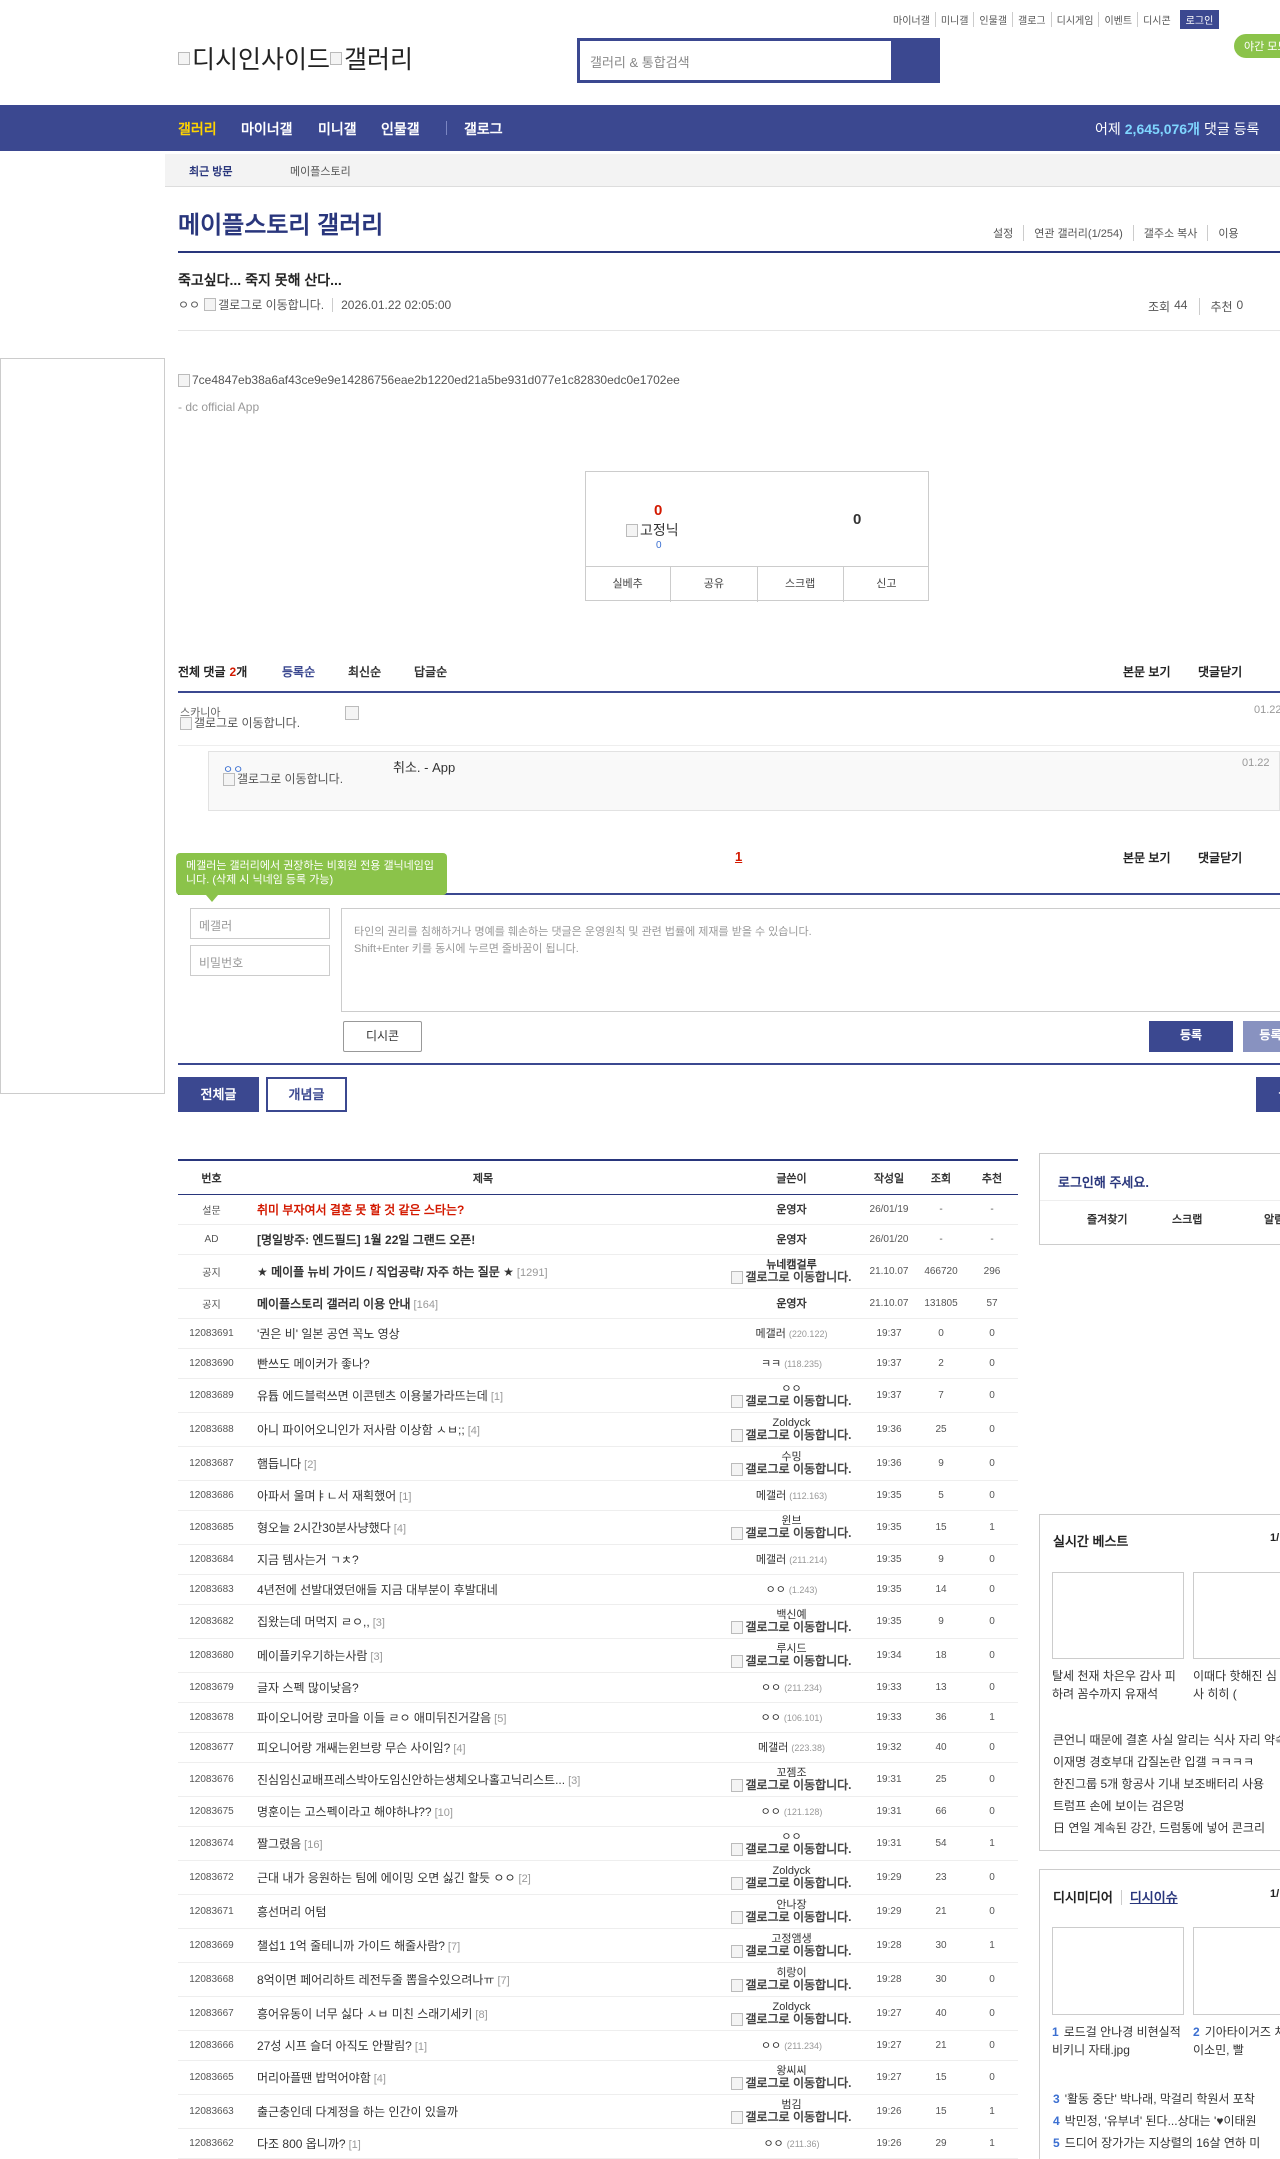 The image size is (1280, 2159). Describe the element at coordinates (1118, 1971) in the screenshot. I see `media-thumb` at that location.